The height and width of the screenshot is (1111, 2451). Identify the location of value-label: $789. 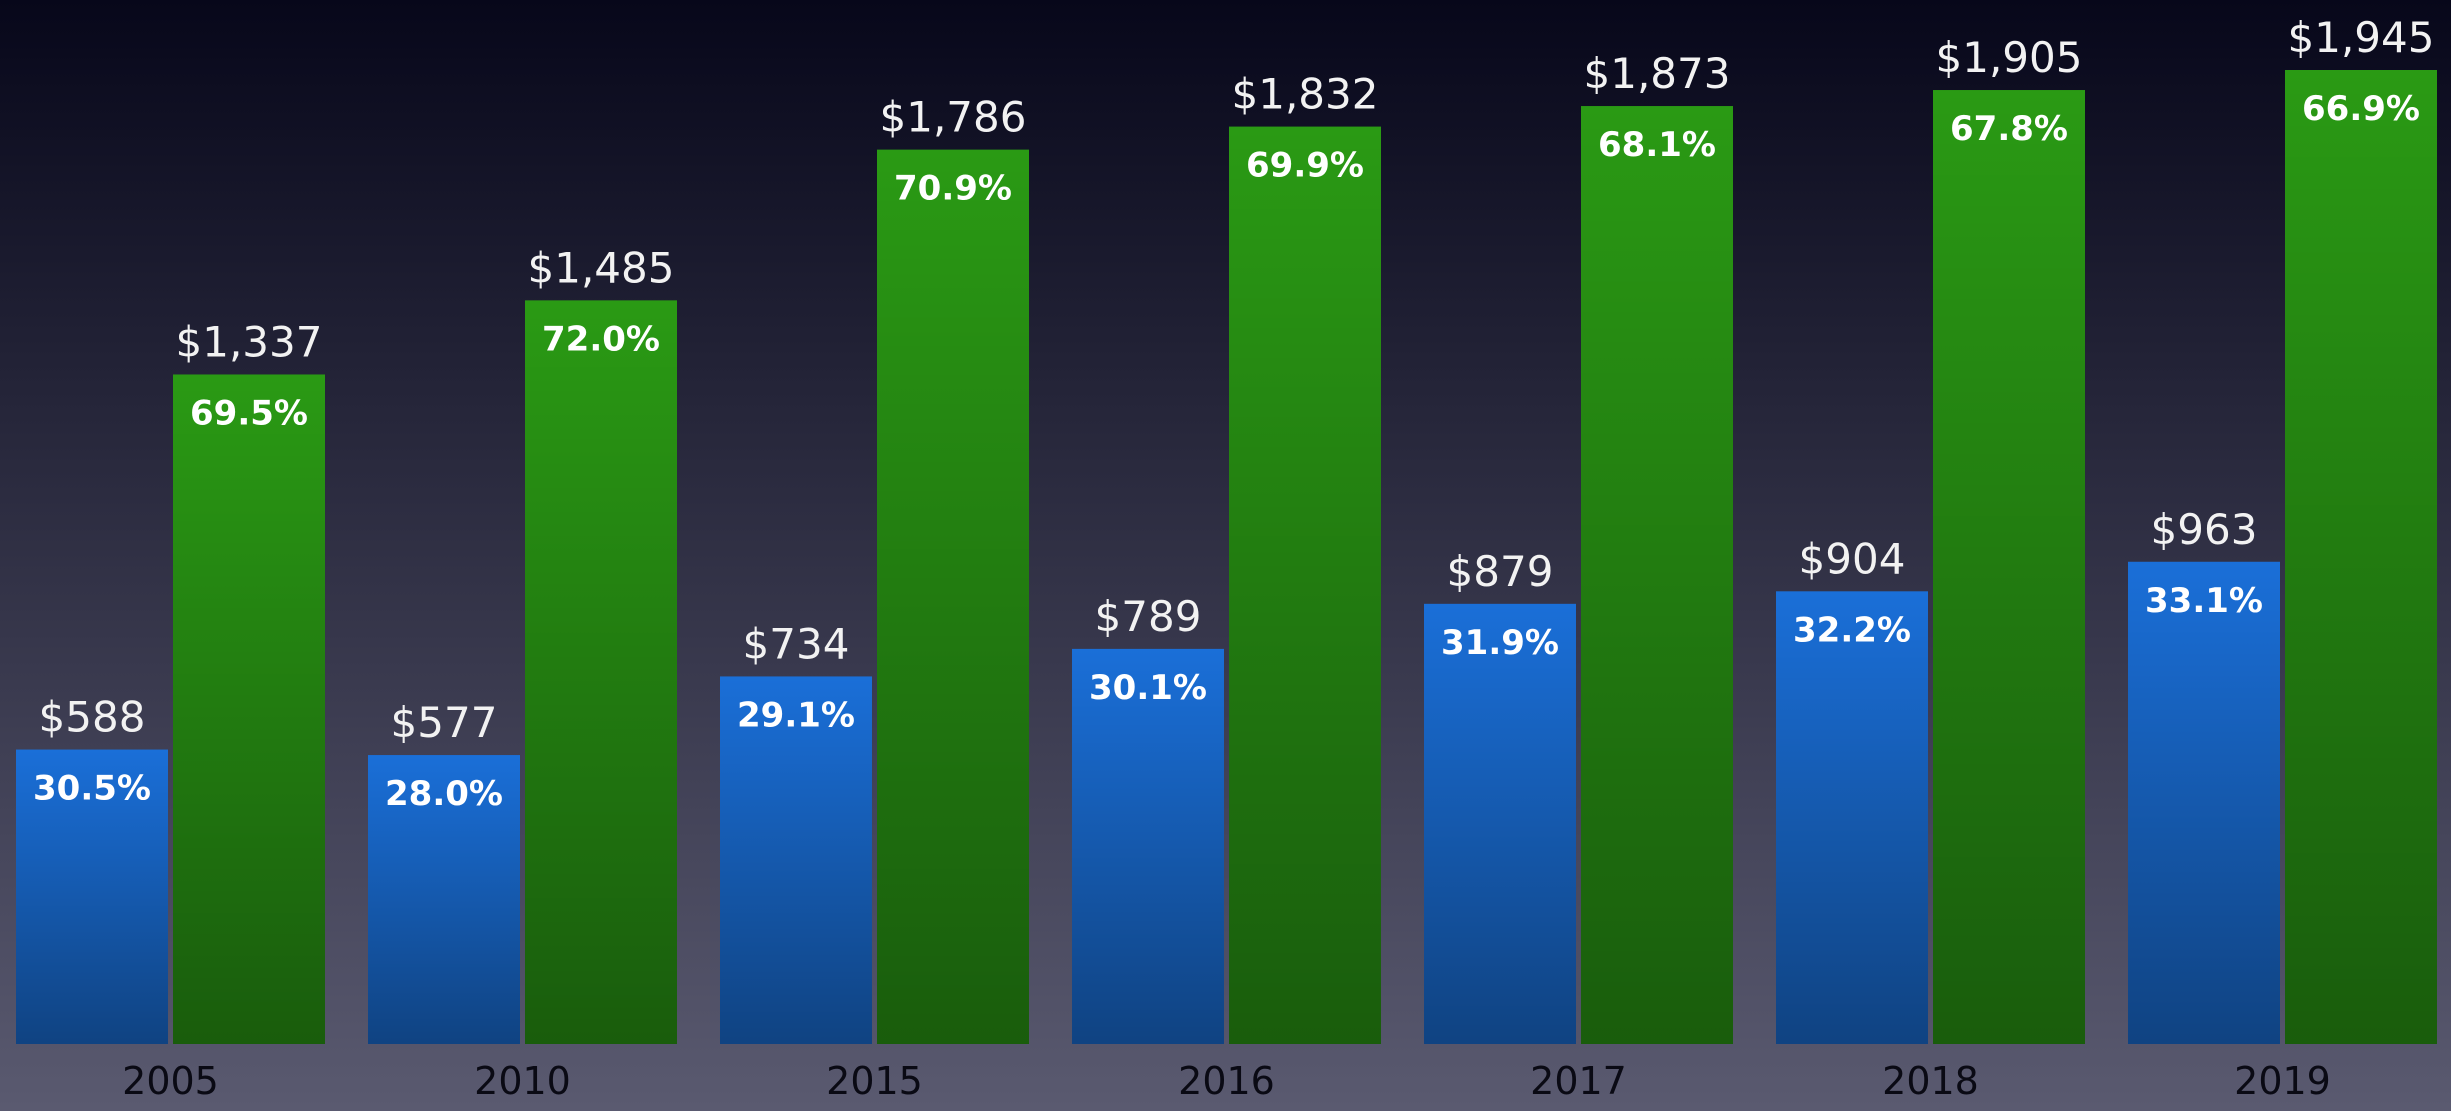
(1148, 616).